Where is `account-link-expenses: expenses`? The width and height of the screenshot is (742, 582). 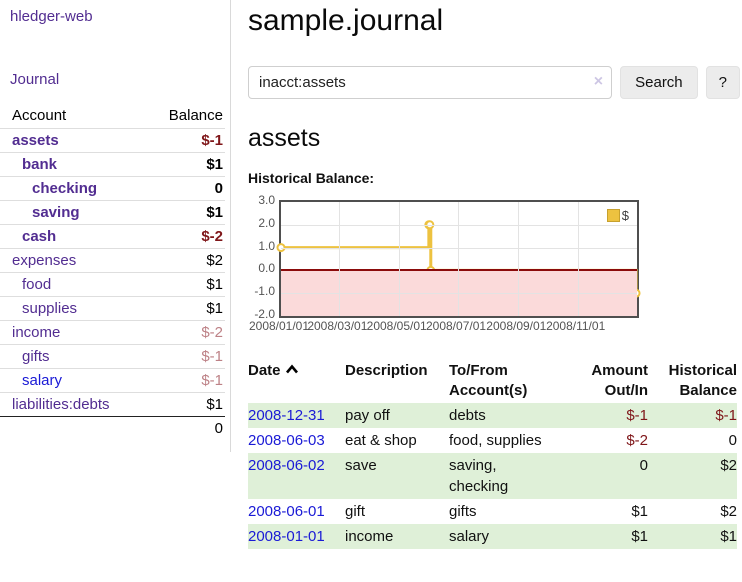 account-link-expenses: expenses is located at coordinates (44, 260).